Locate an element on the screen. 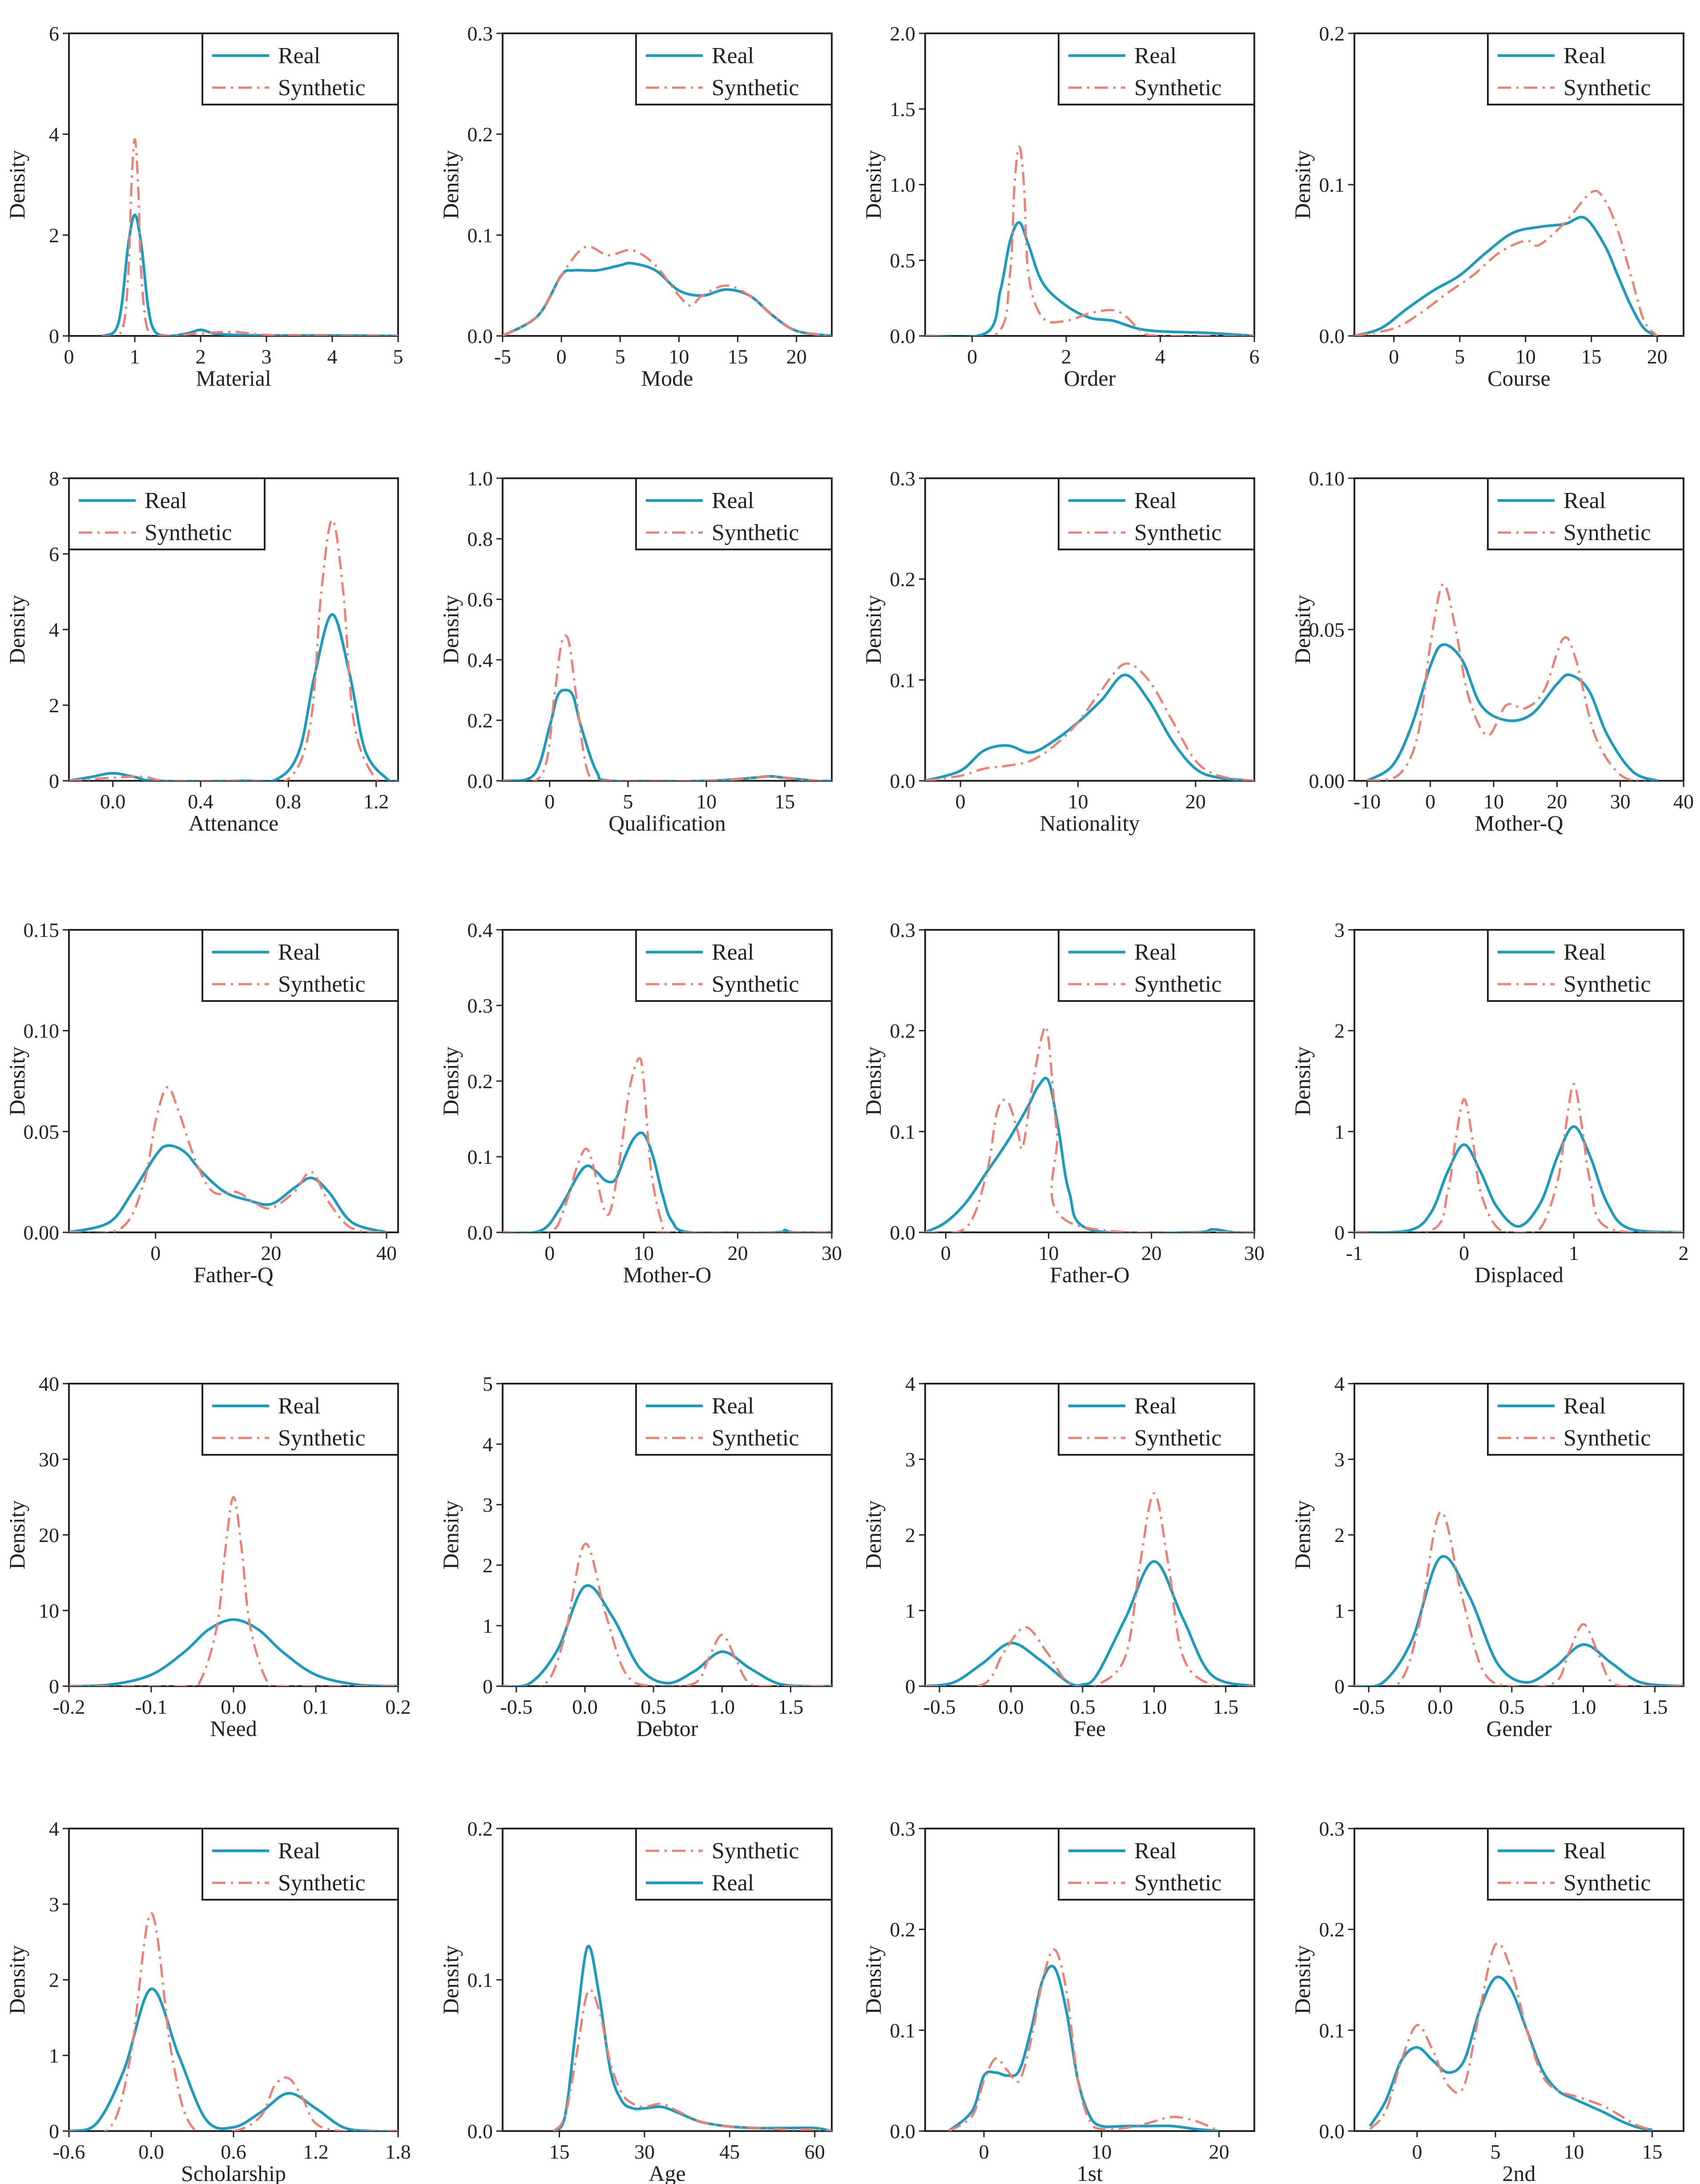 This screenshot has width=1700, height=2184. x-tick-label: 0.0 is located at coordinates (585, 1707).